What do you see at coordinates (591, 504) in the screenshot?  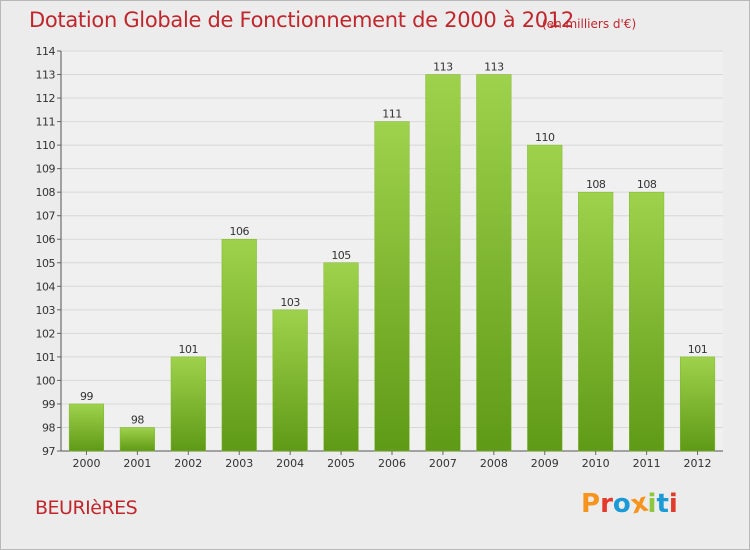 I see `logo-letter: P` at bounding box center [591, 504].